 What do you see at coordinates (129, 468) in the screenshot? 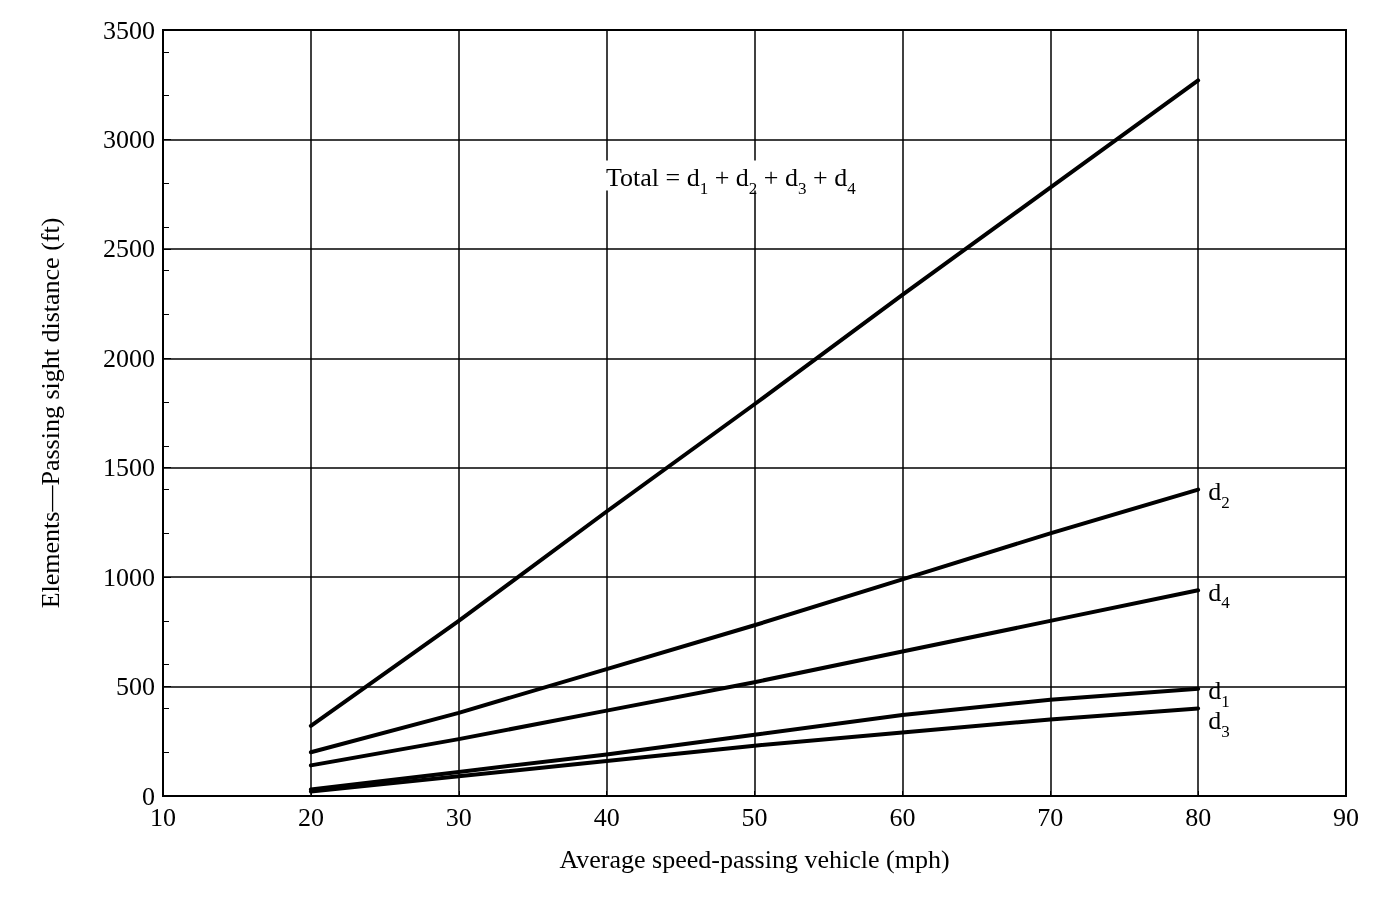
I see `y-tick-label: 1500` at bounding box center [129, 468].